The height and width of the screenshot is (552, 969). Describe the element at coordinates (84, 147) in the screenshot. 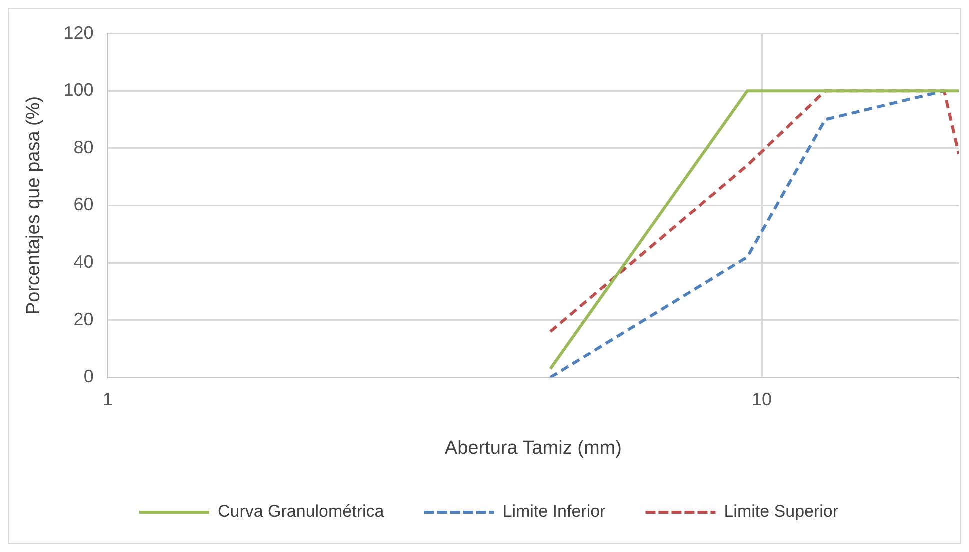

I see `y-tick-label: 80` at that location.